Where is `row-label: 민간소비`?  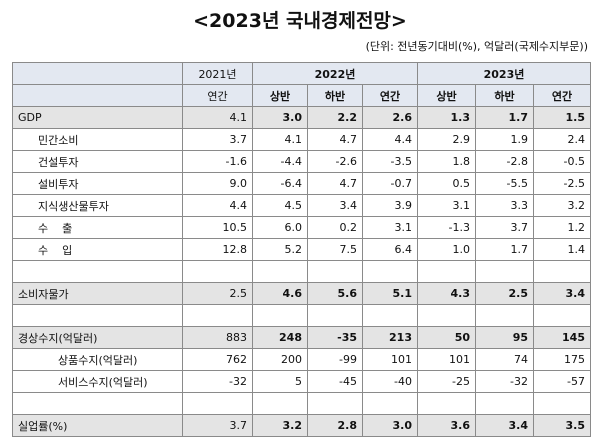 row-label: 민간소비 is located at coordinates (97, 139).